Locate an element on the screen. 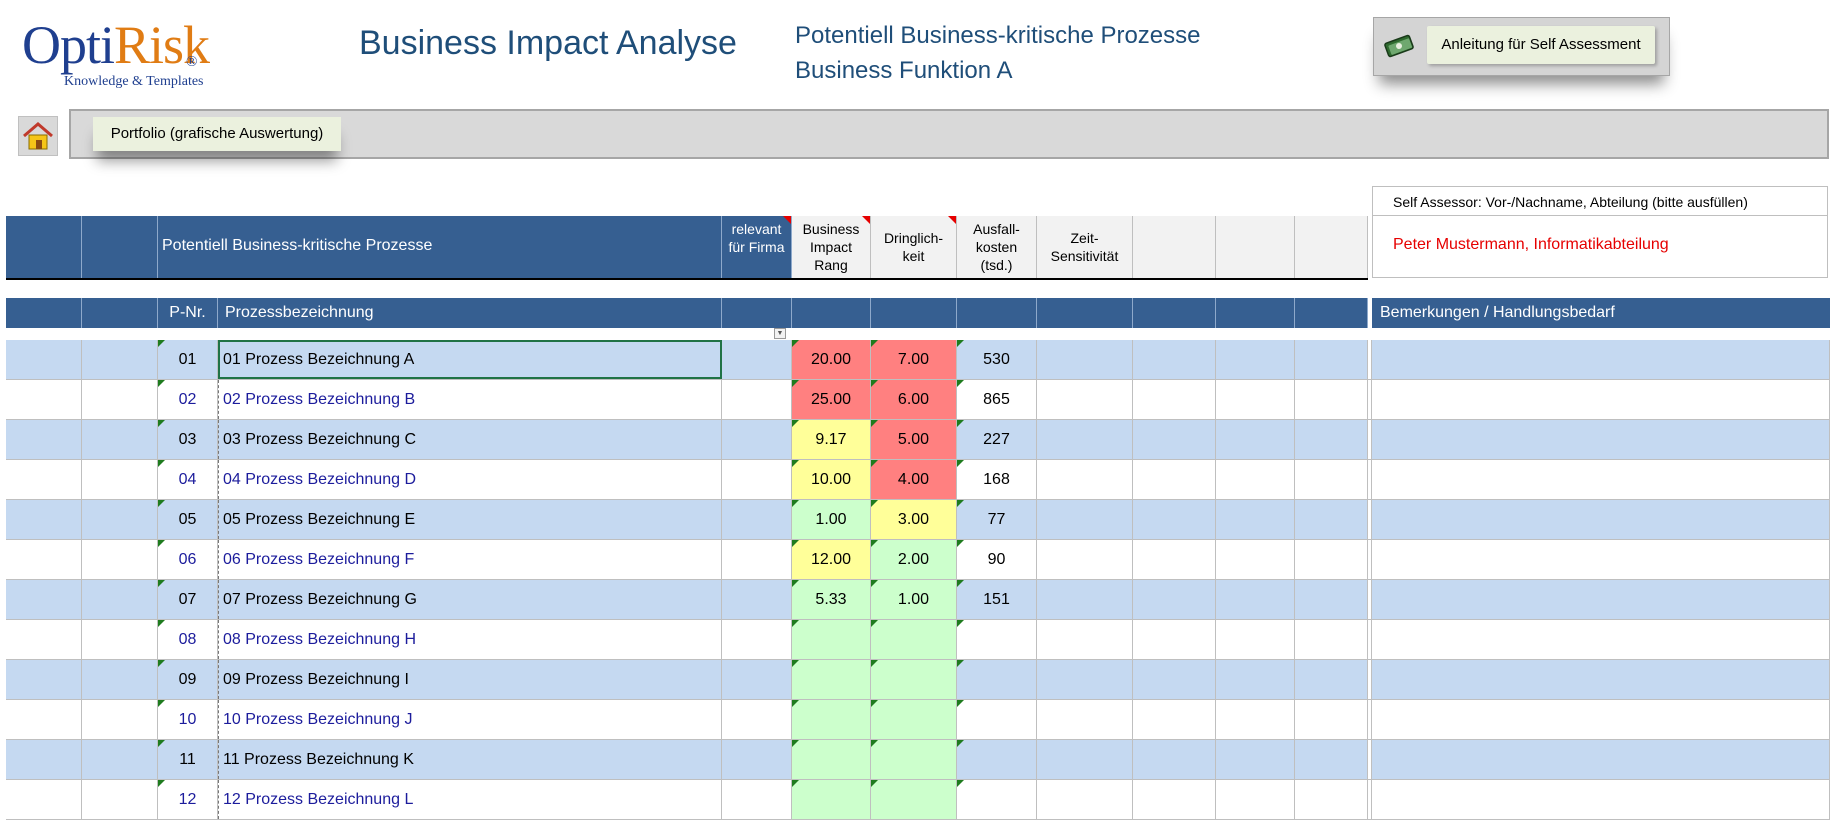 The height and width of the screenshot is (820, 1836). process-name-cell: 07 Prozess Bezeichnung G is located at coordinates (470, 599).